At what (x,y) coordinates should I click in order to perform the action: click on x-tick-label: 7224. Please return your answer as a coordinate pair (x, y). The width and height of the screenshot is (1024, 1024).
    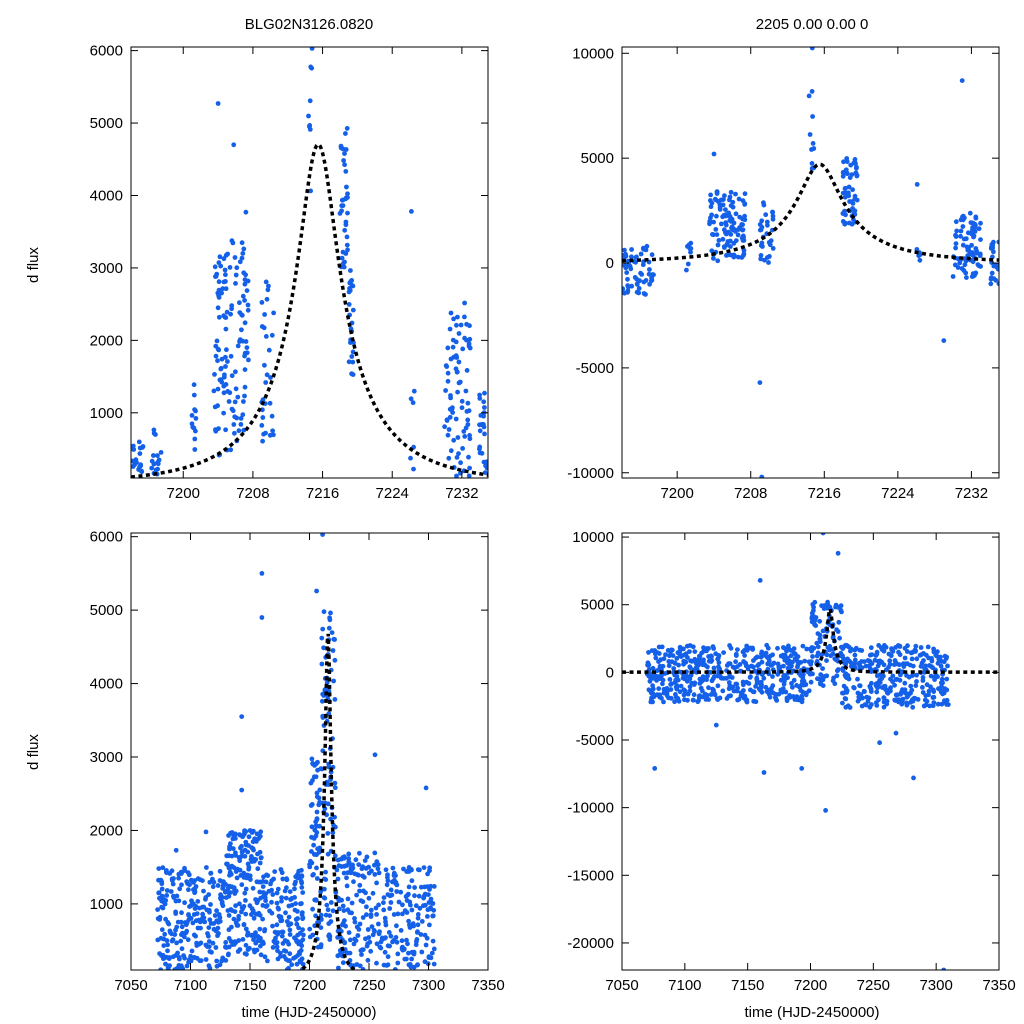
    Looking at the image, I should click on (897, 493).